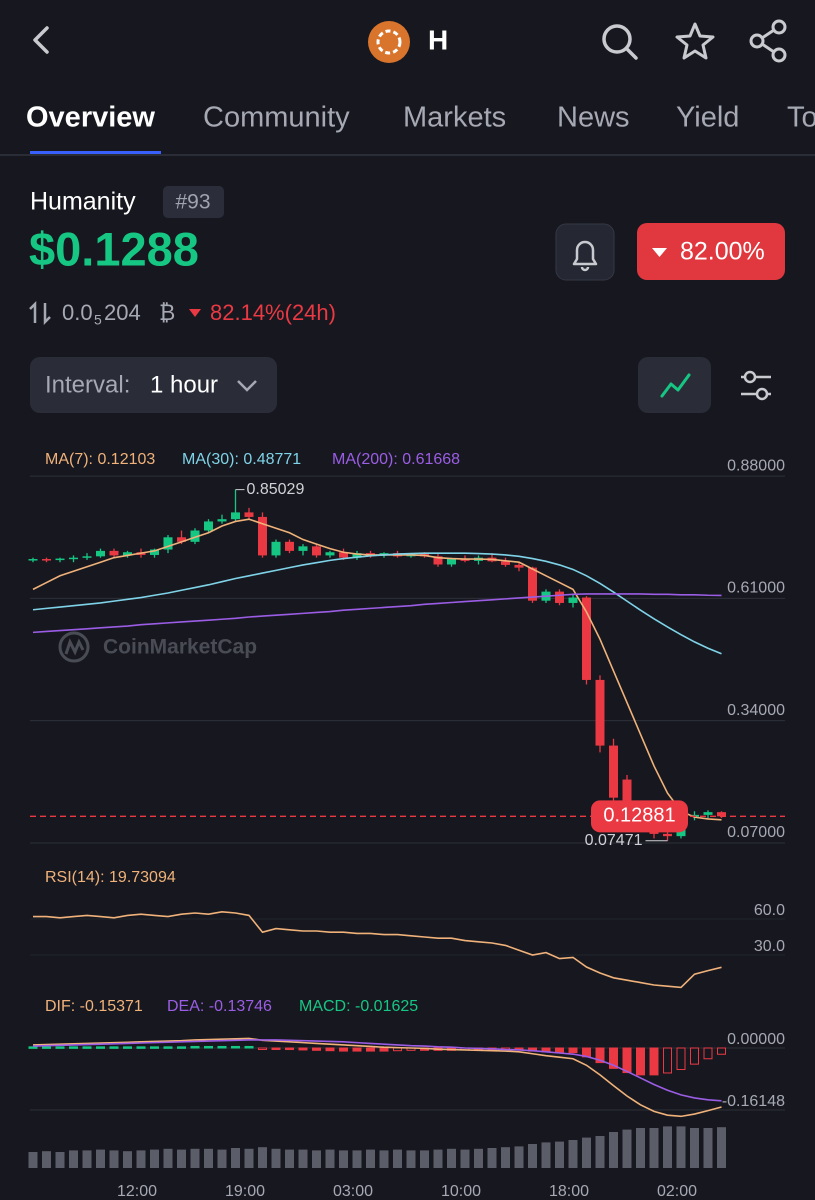 The height and width of the screenshot is (1200, 815). I want to click on interval-value: 1 hour, so click(184, 384).